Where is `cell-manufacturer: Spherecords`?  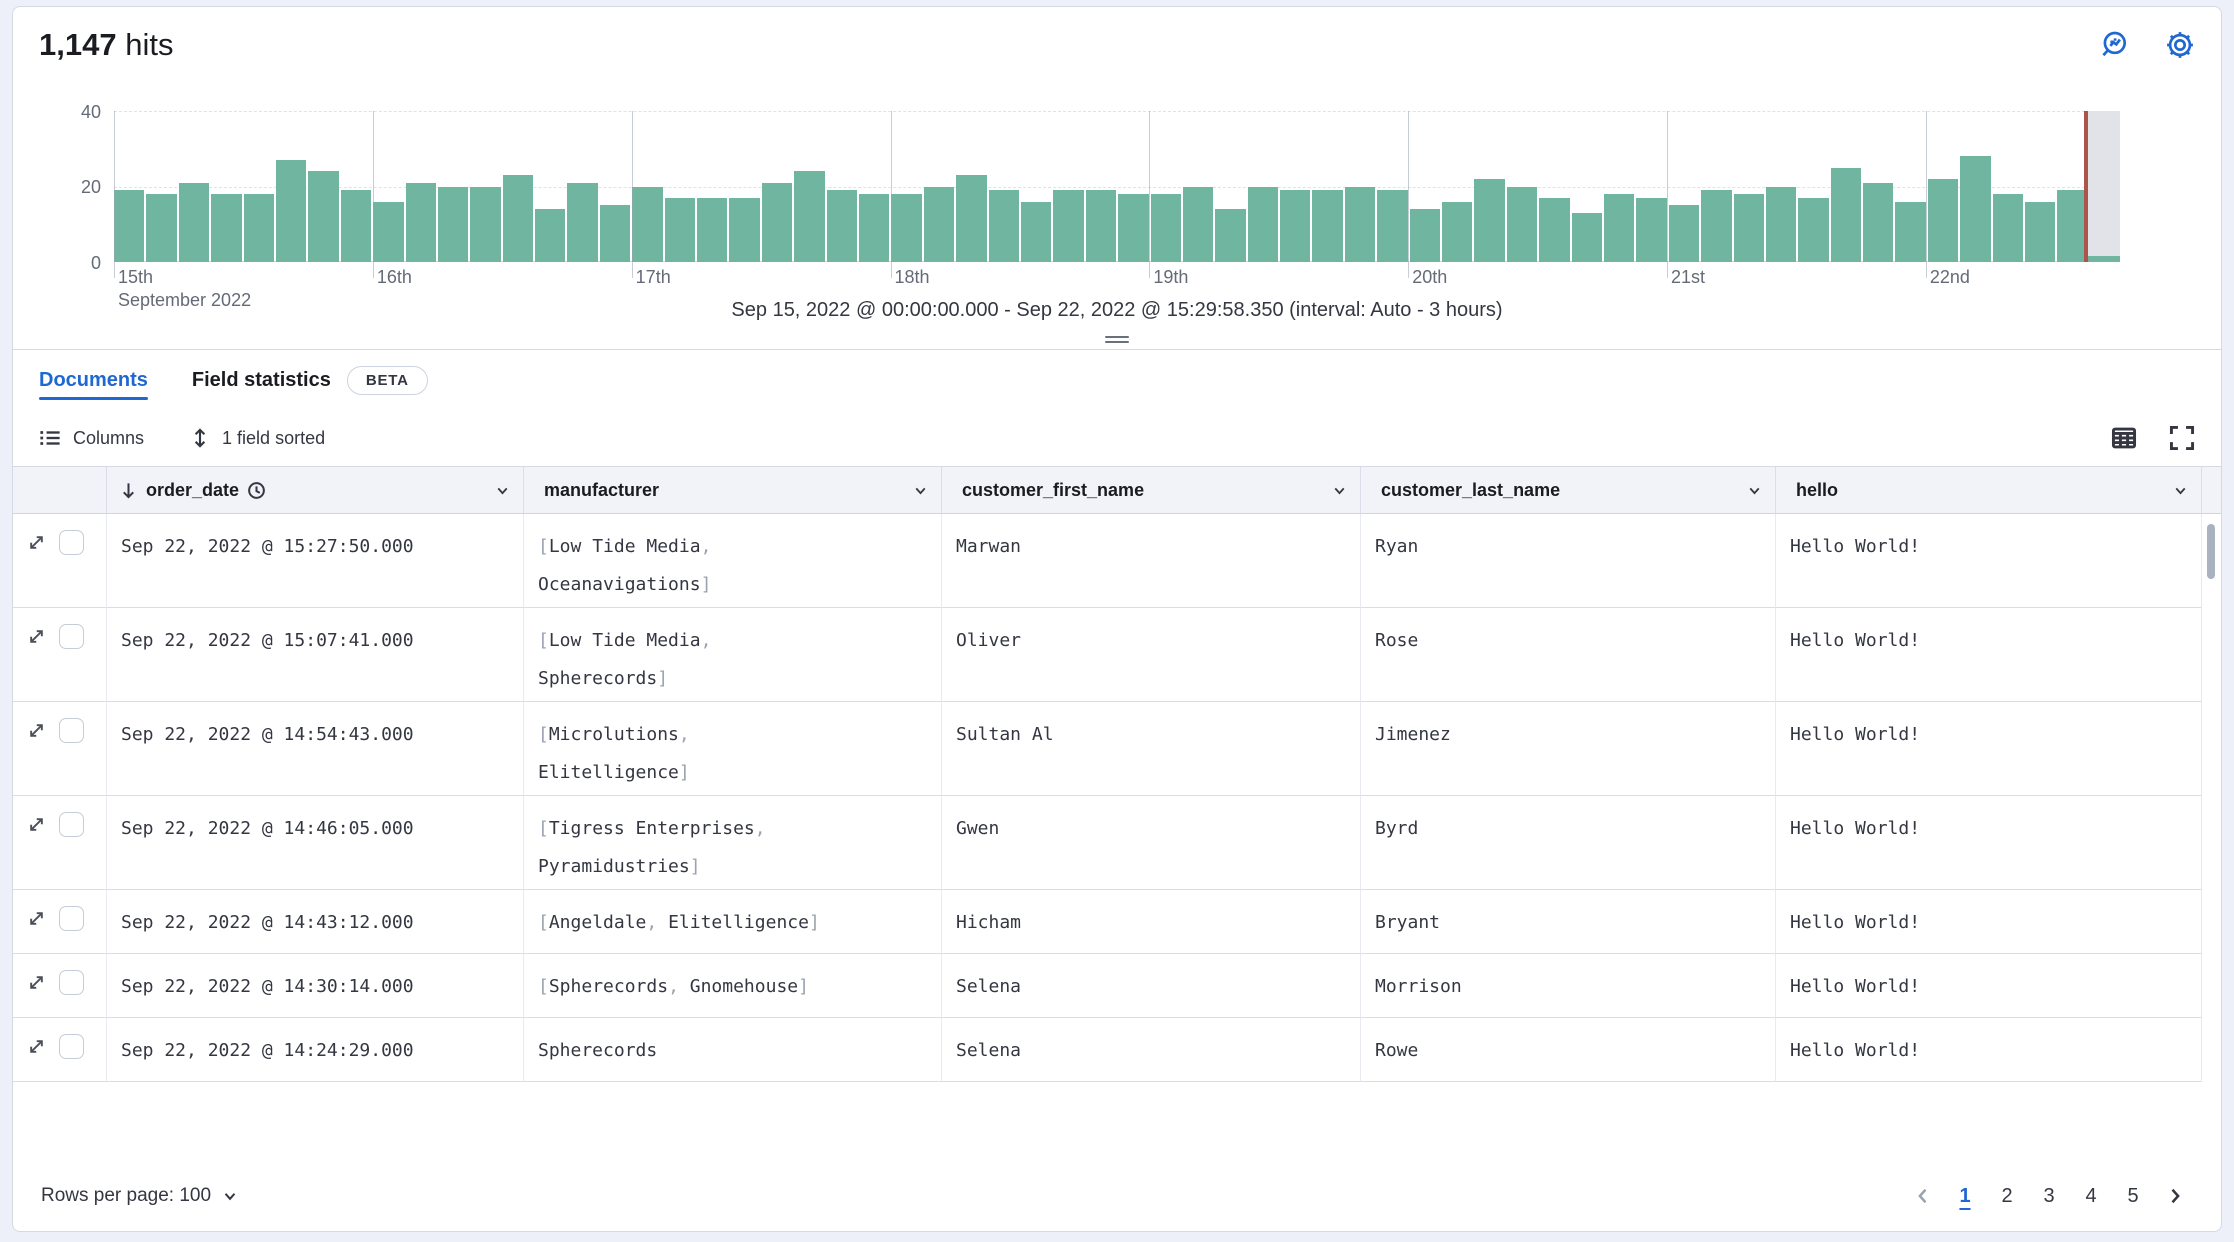 cell-manufacturer: Spherecords is located at coordinates (733, 1050).